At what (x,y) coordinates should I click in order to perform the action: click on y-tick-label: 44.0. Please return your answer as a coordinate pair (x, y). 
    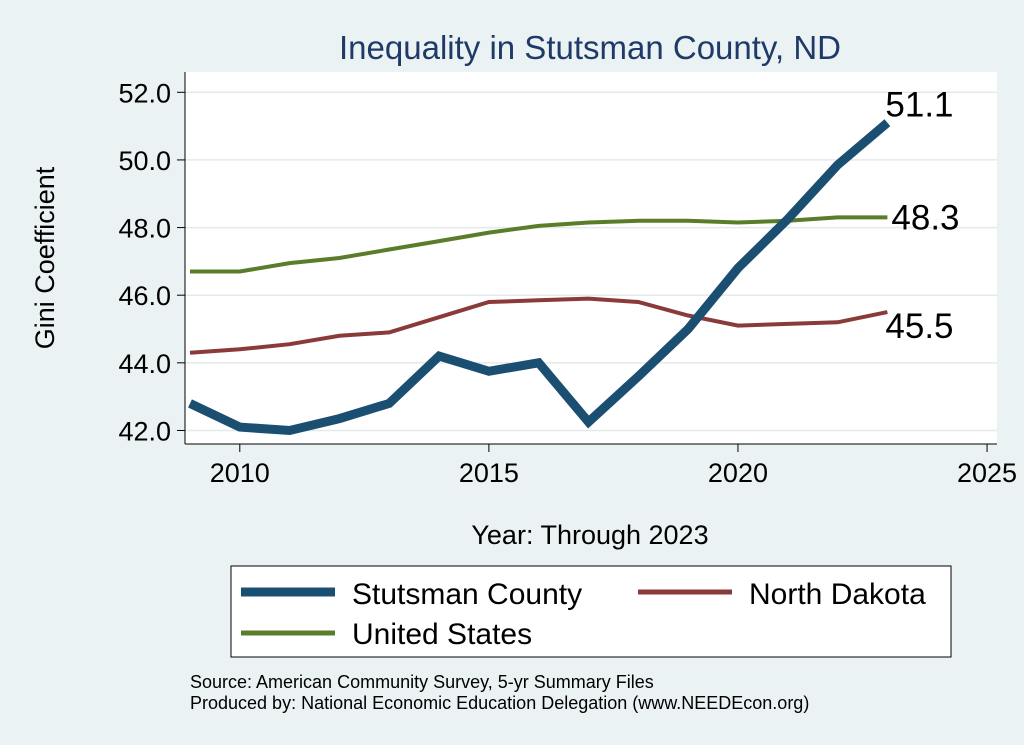
    Looking at the image, I should click on (144, 364).